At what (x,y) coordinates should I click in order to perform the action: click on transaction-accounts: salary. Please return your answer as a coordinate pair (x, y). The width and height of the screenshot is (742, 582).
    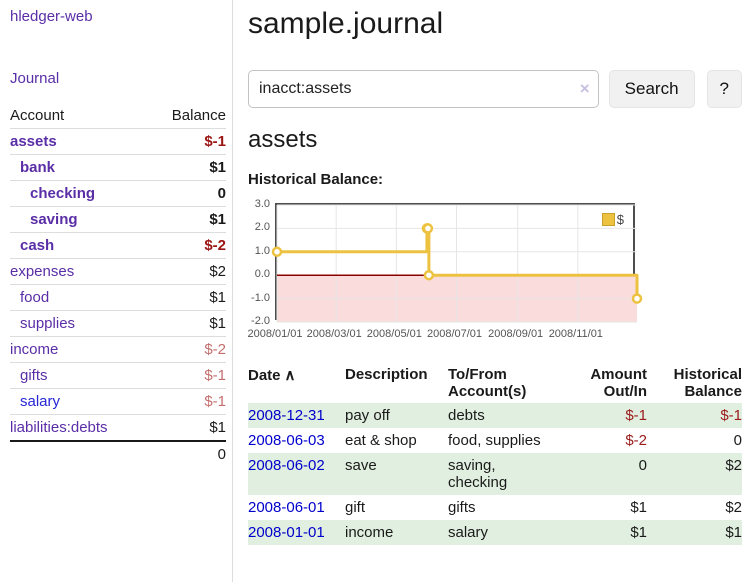
    Looking at the image, I should click on (468, 532).